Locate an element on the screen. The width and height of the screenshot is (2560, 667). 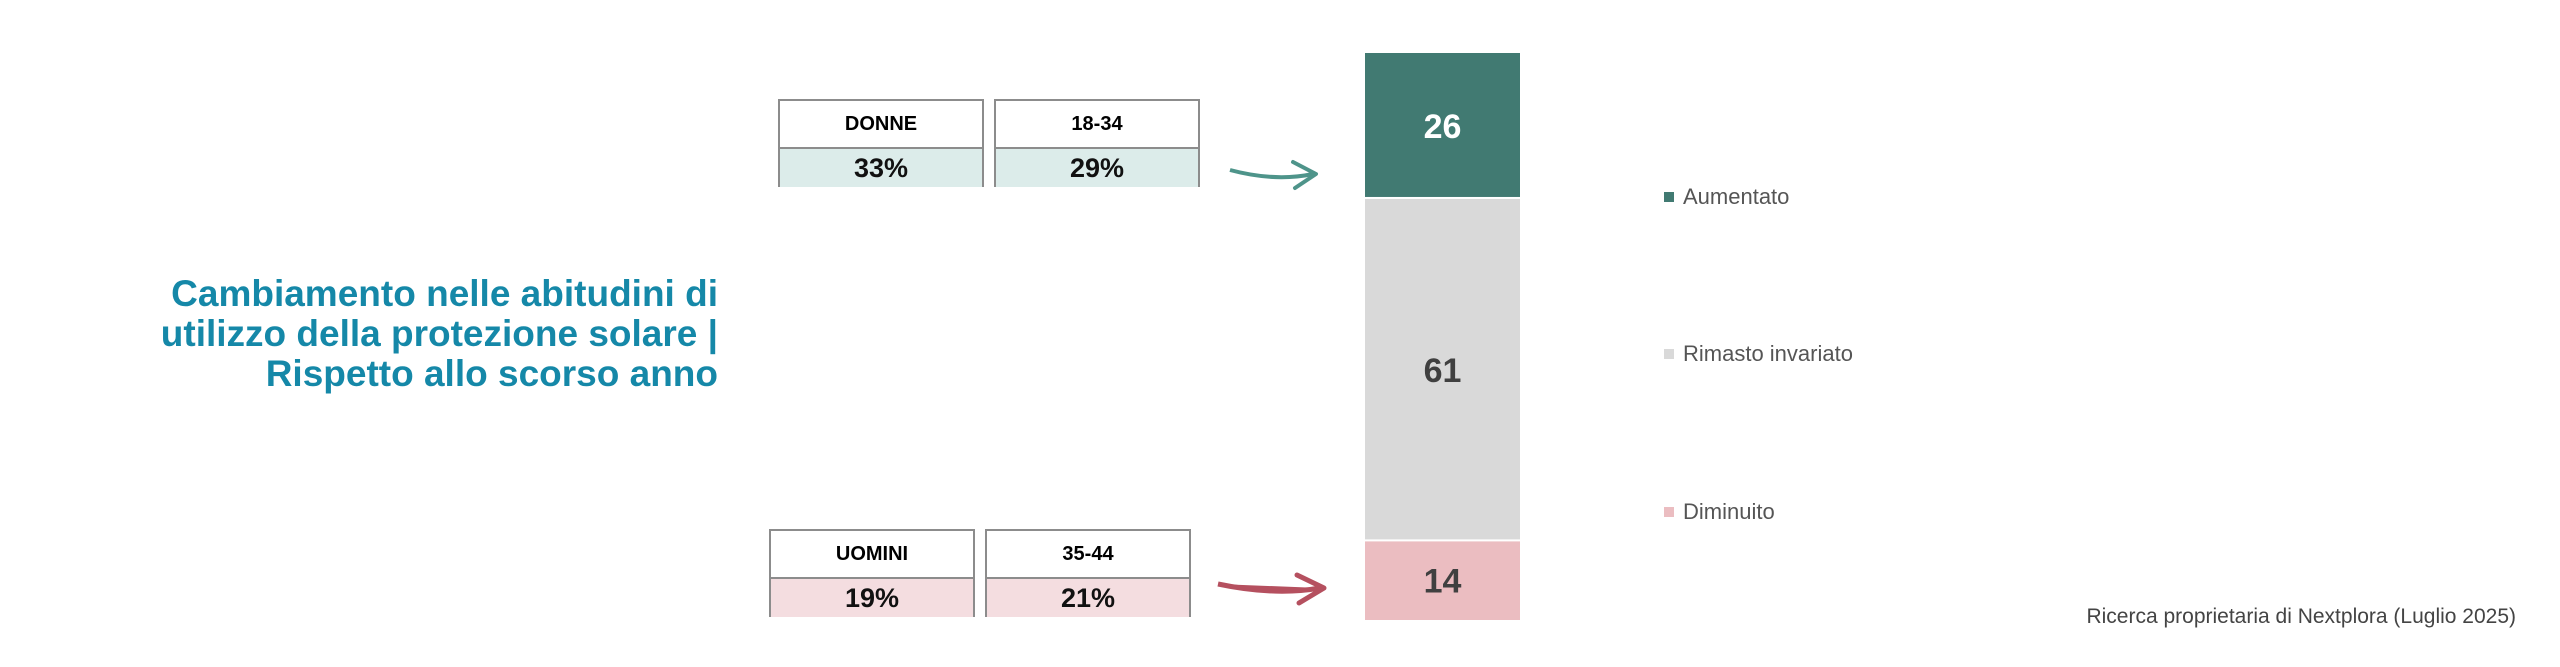
box-uomini-header: UOMINI is located at coordinates (872, 555).